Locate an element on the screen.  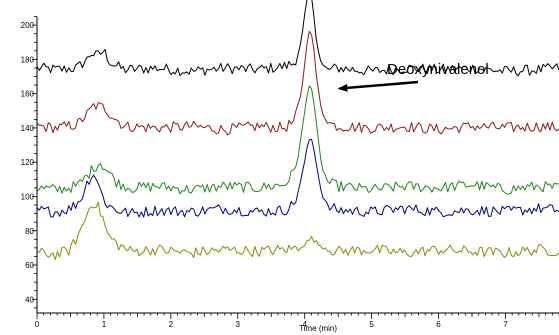
x-axis-label: Time (min) is located at coordinates (318, 328).